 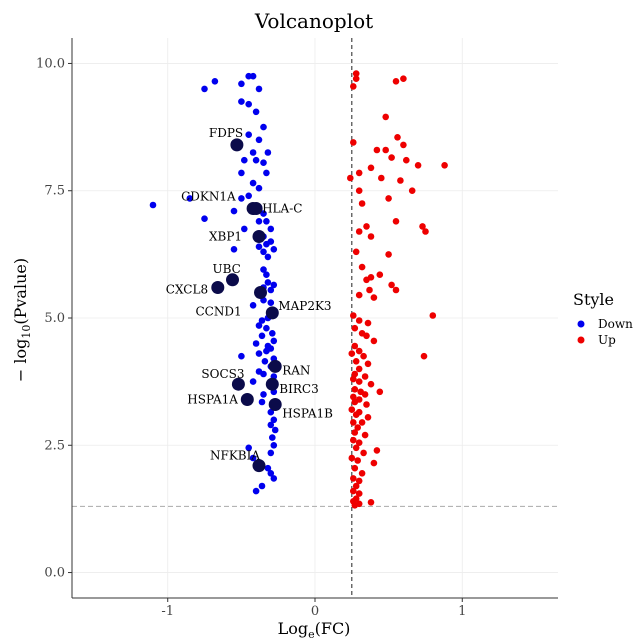 I want to click on highlight-point-ccnd1, so click(x=260, y=292).